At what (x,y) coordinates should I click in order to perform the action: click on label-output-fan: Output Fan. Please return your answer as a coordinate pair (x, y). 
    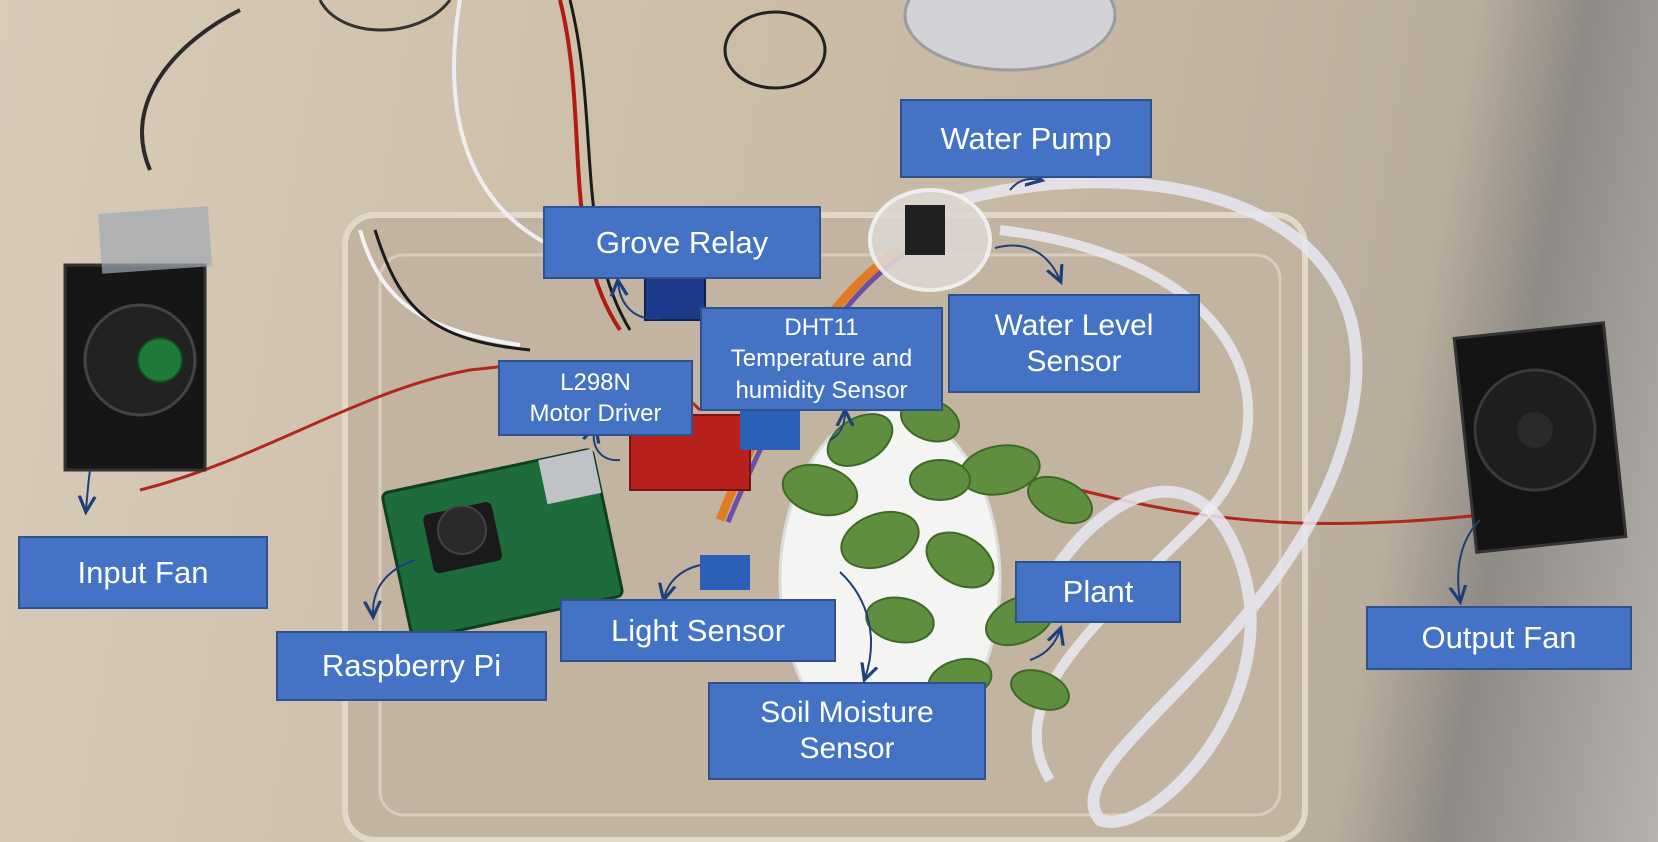
    Looking at the image, I should click on (1499, 638).